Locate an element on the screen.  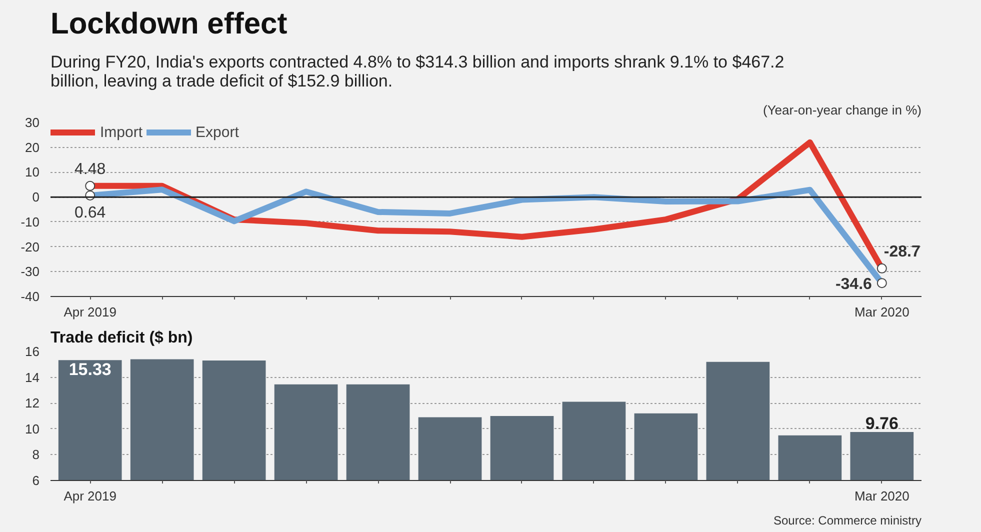
data-label: 4.48 is located at coordinates (90, 169).